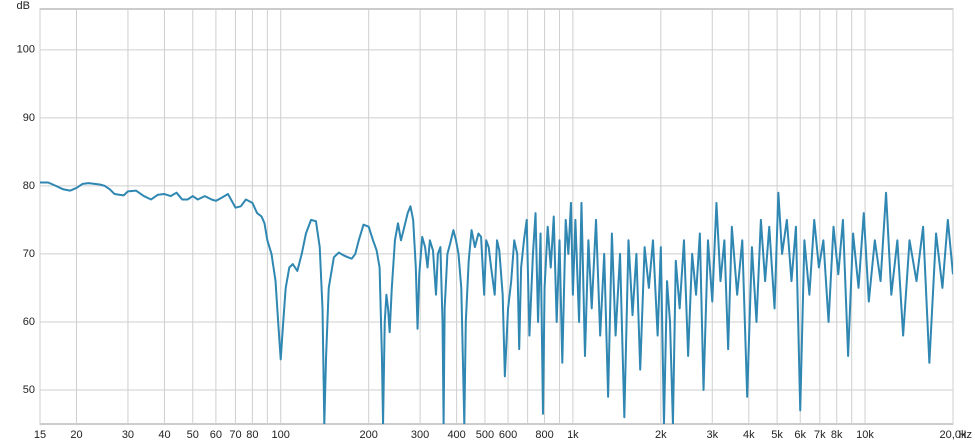  What do you see at coordinates (40, 435) in the screenshot?
I see `x-tick-label: 15` at bounding box center [40, 435].